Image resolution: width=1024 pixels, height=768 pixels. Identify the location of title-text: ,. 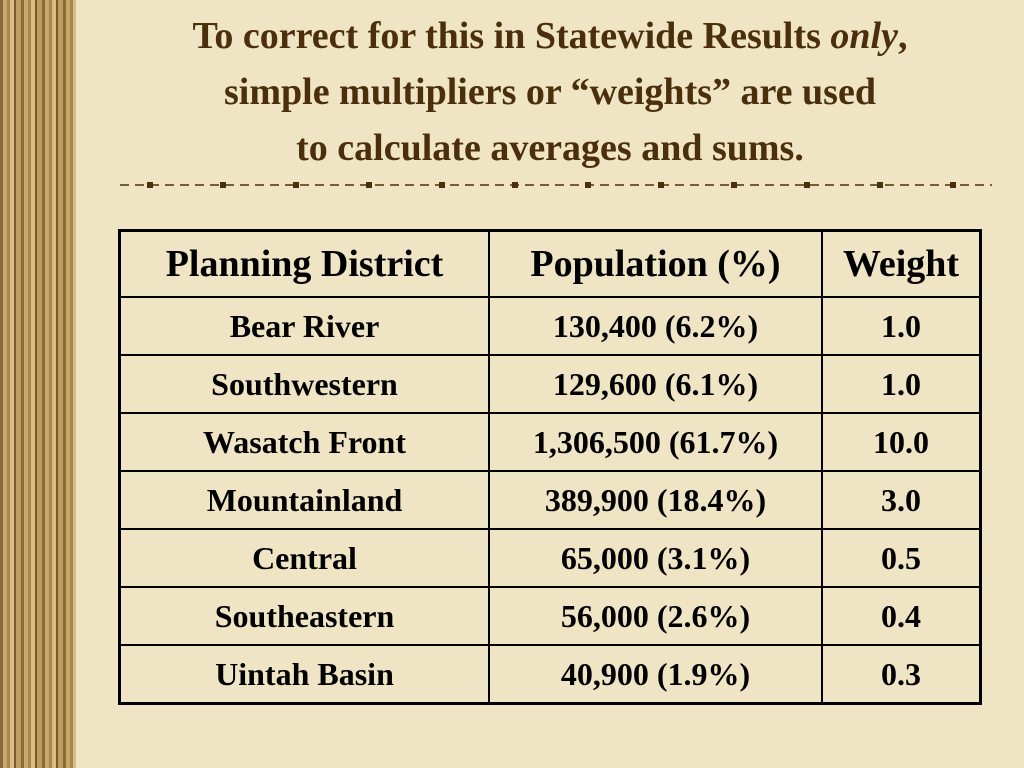
(902, 36).